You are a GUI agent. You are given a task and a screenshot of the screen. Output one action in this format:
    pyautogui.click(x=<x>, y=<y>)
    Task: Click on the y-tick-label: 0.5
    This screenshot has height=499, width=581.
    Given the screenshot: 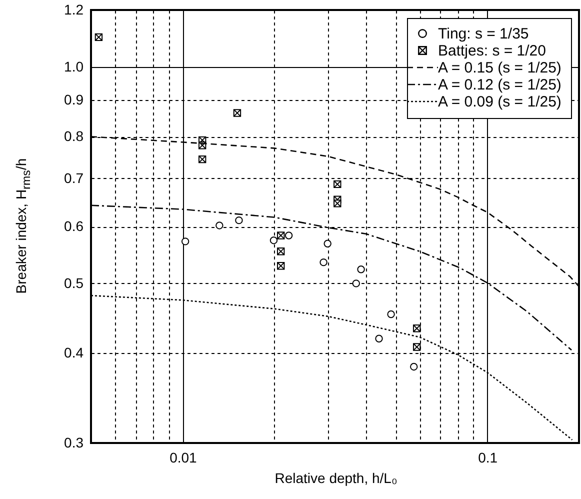 What is the action you would take?
    pyautogui.click(x=74, y=282)
    